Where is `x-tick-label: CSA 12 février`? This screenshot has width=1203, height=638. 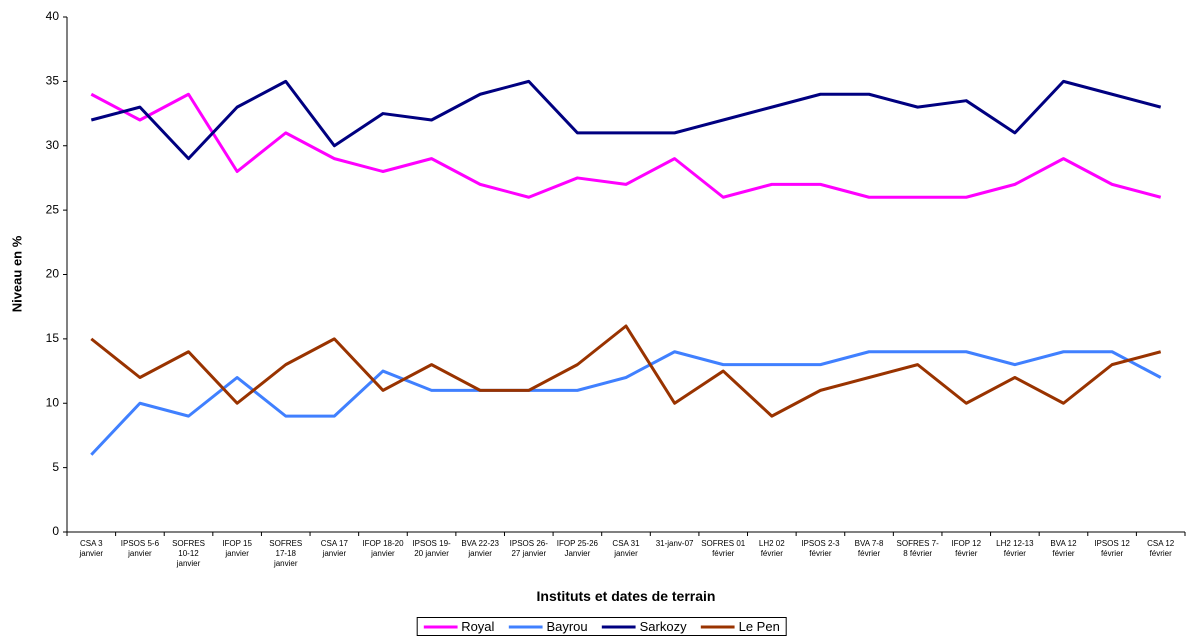 x-tick-label: CSA 12 février is located at coordinates (1161, 548).